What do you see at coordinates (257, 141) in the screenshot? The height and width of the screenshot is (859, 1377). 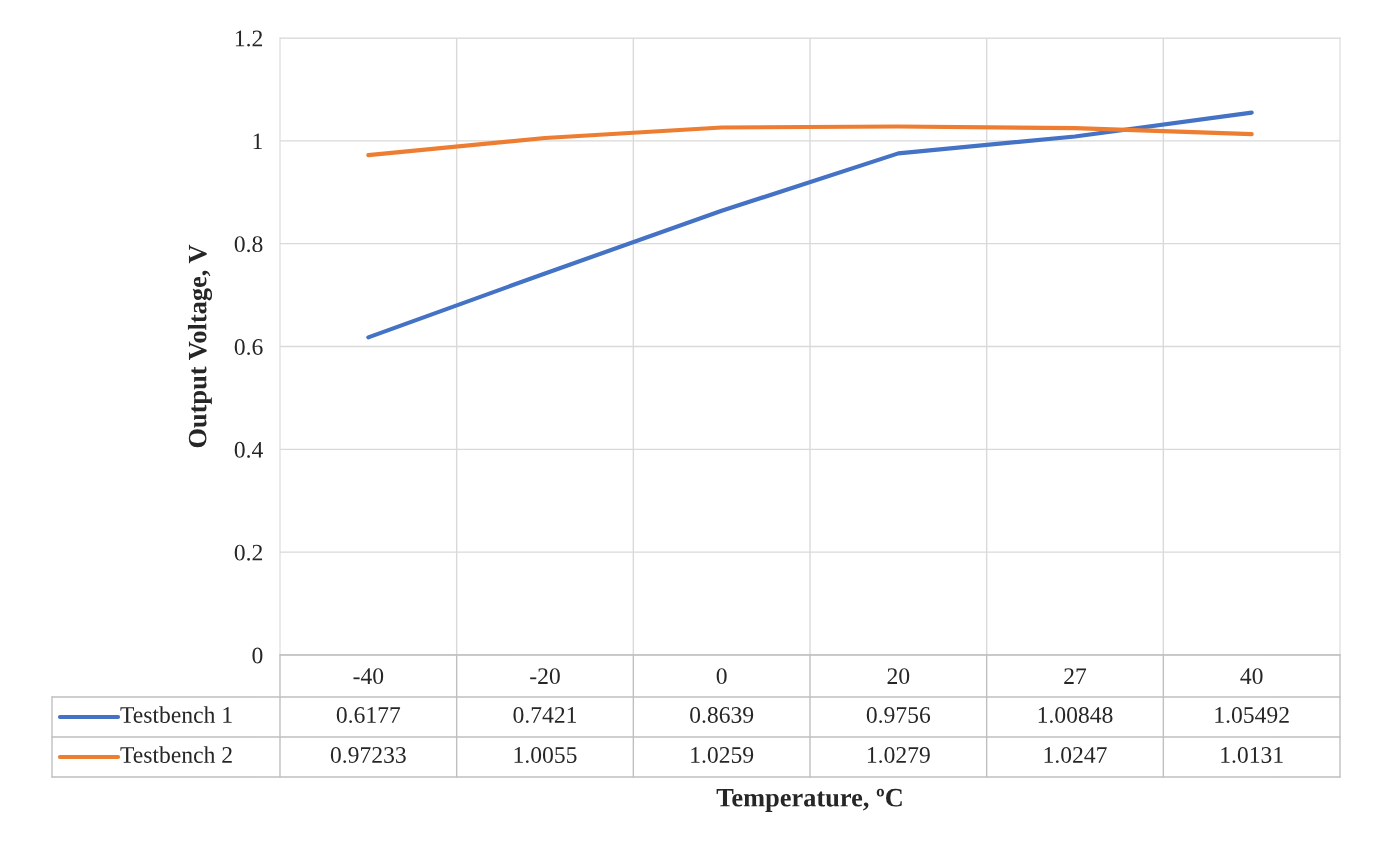 I see `y-tick-label: 1` at bounding box center [257, 141].